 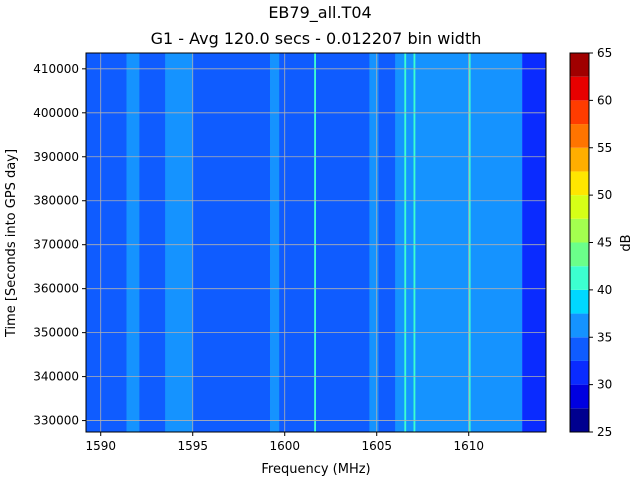 What do you see at coordinates (56, 113) in the screenshot?
I see `y-tick-label: 400000` at bounding box center [56, 113].